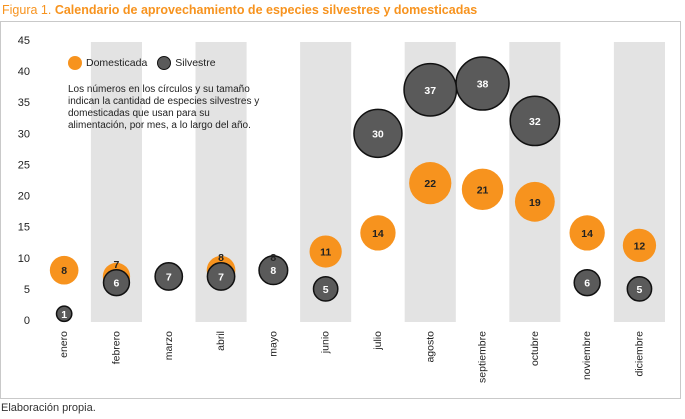 The width and height of the screenshot is (685, 419). Describe the element at coordinates (24, 134) in the screenshot. I see `y-tick-label: 30` at that location.